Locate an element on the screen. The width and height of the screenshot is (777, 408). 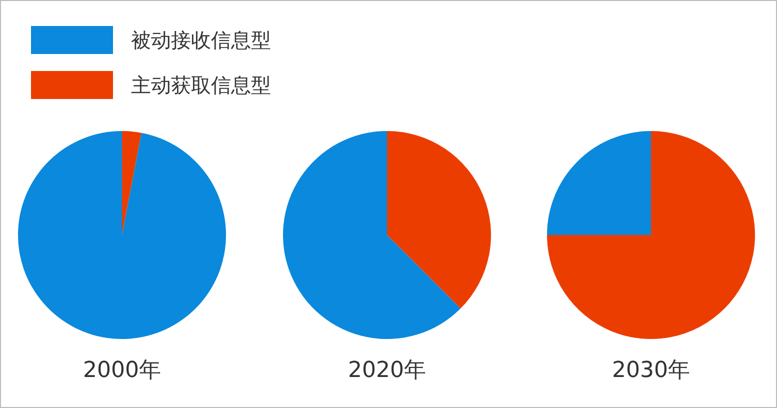
legend-label: 被动接收信息型 is located at coordinates (201, 40).